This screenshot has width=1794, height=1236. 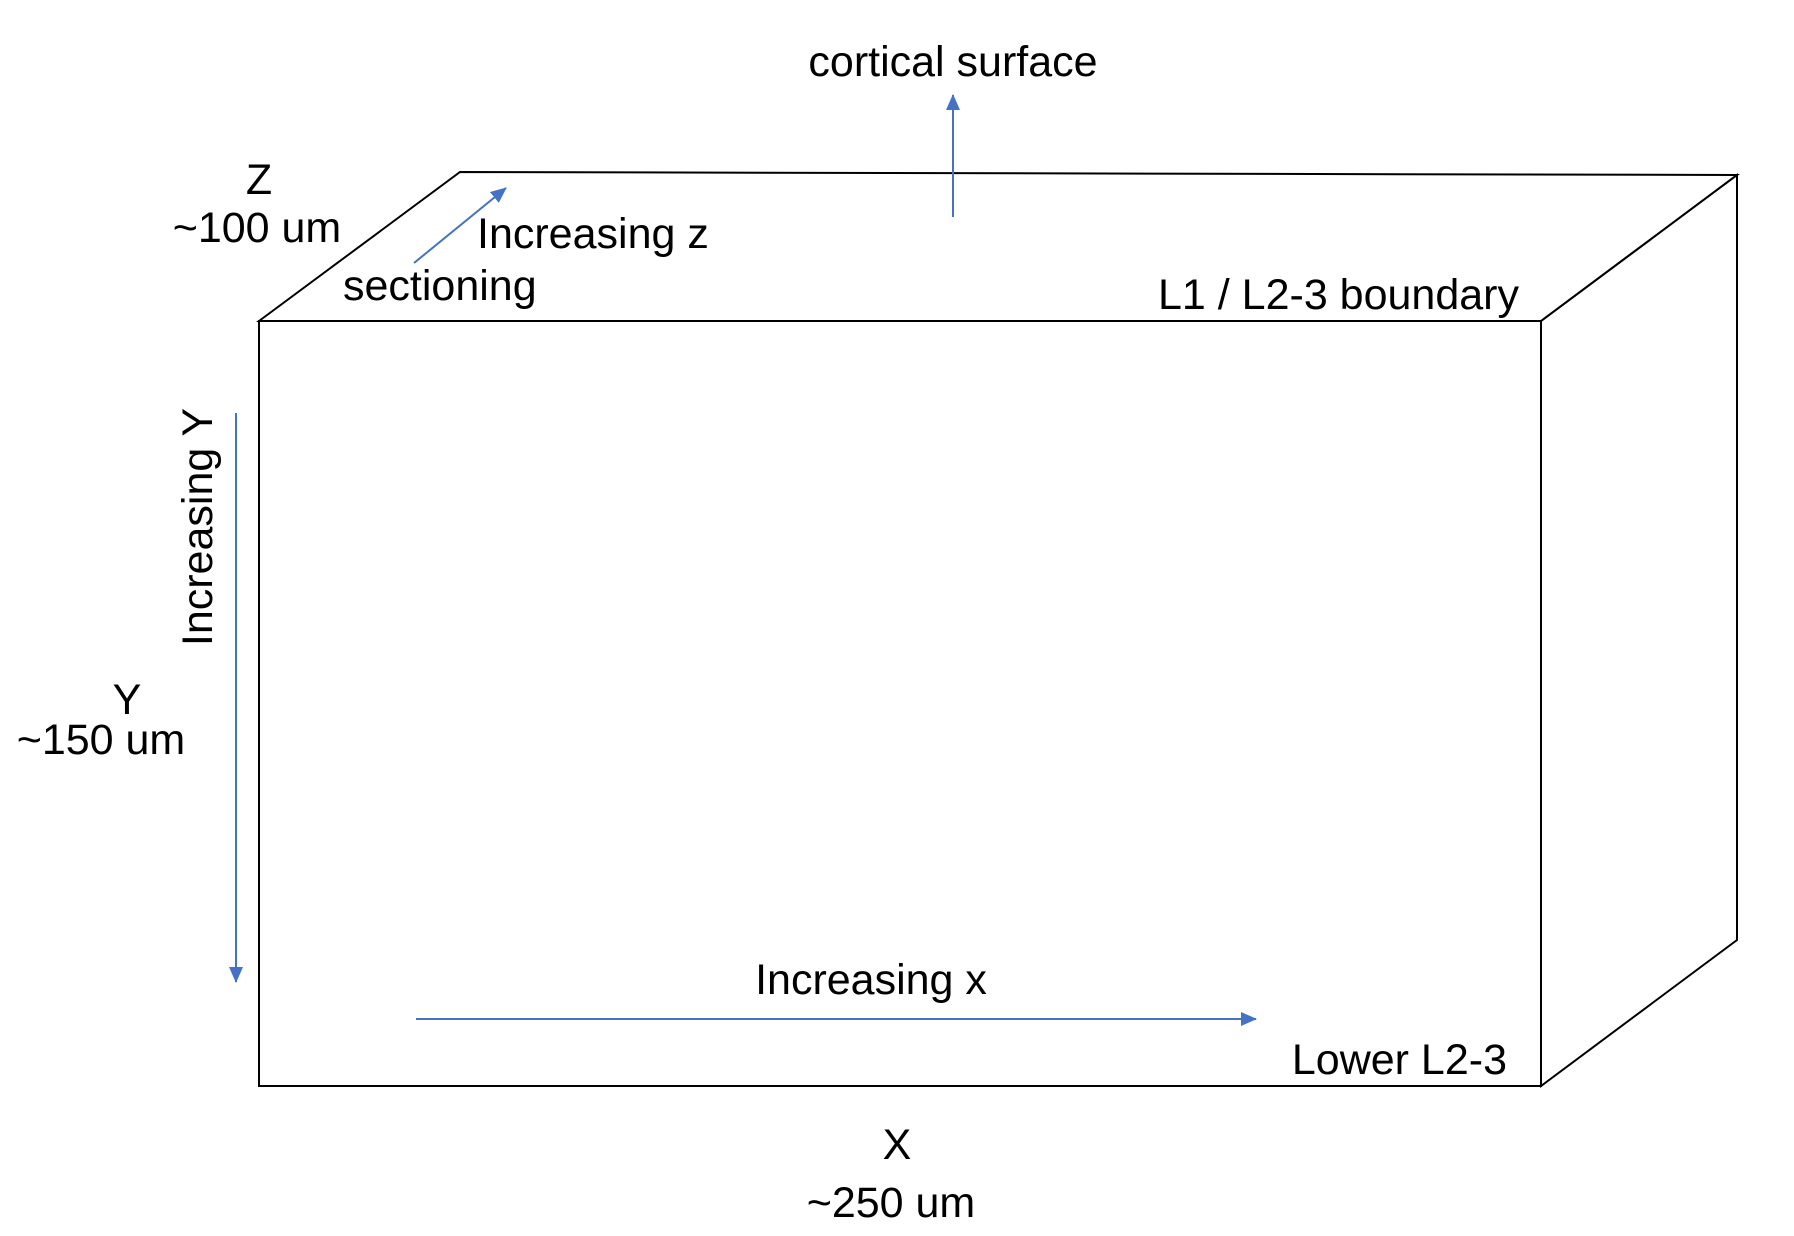 What do you see at coordinates (440, 286) in the screenshot?
I see `sectioning-label: sectioning` at bounding box center [440, 286].